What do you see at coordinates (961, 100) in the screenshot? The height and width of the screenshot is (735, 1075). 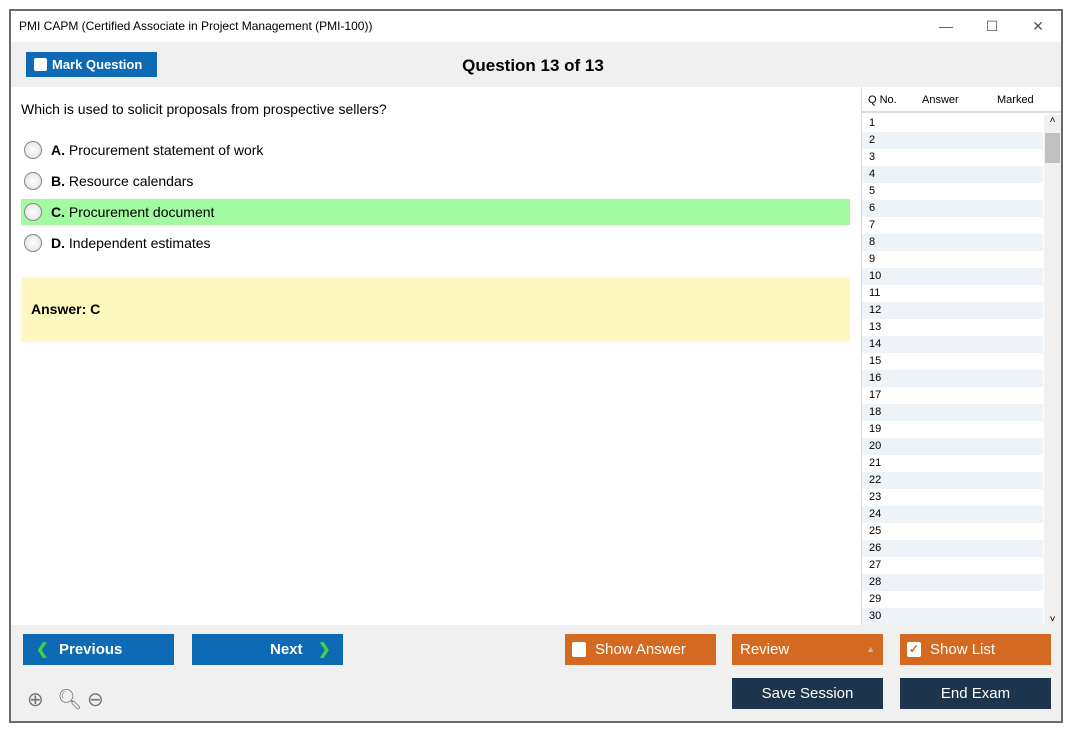 I see `list-header: Q No. Answer Marked` at bounding box center [961, 100].